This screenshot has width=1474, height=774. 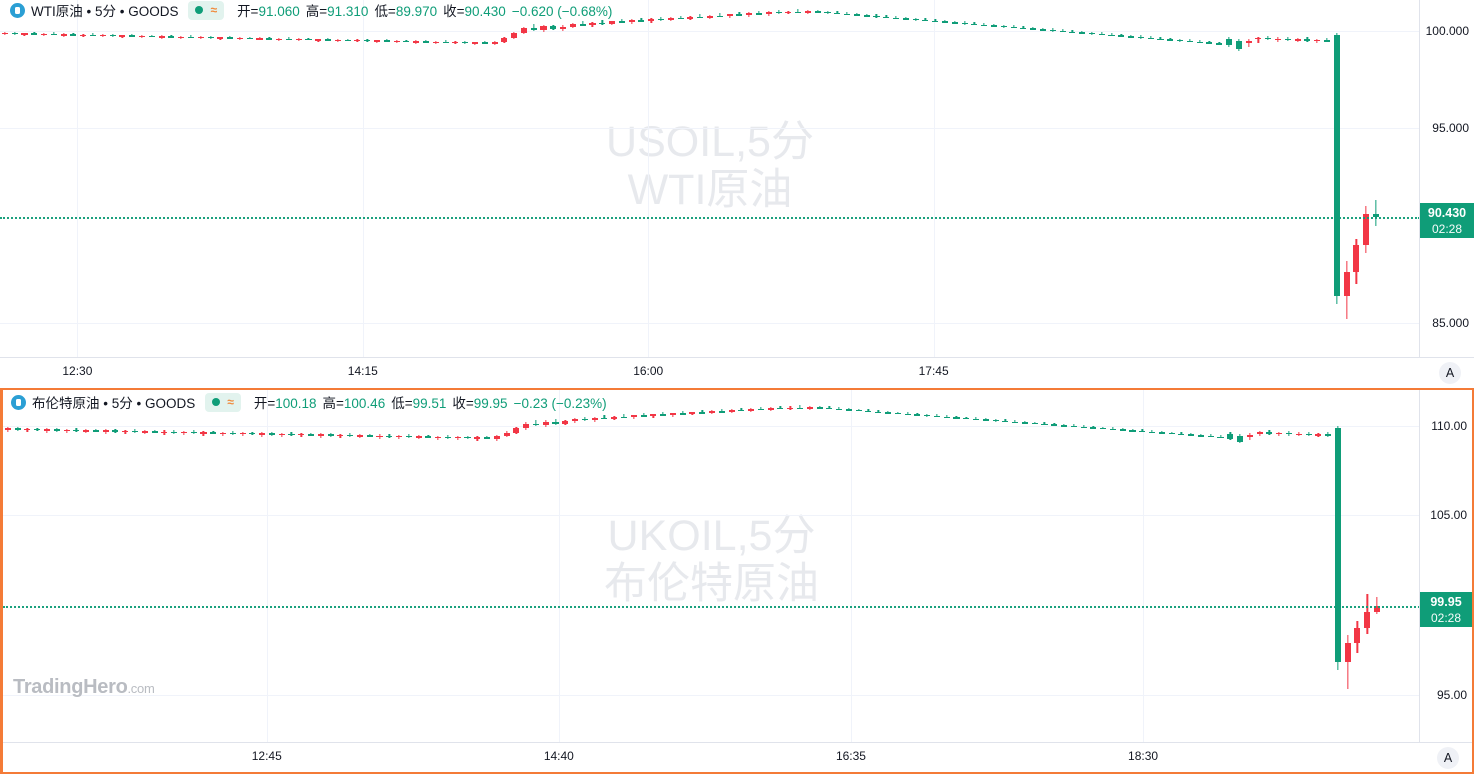 What do you see at coordinates (850, 756) in the screenshot?
I see `time-axis-label: 16:35` at bounding box center [850, 756].